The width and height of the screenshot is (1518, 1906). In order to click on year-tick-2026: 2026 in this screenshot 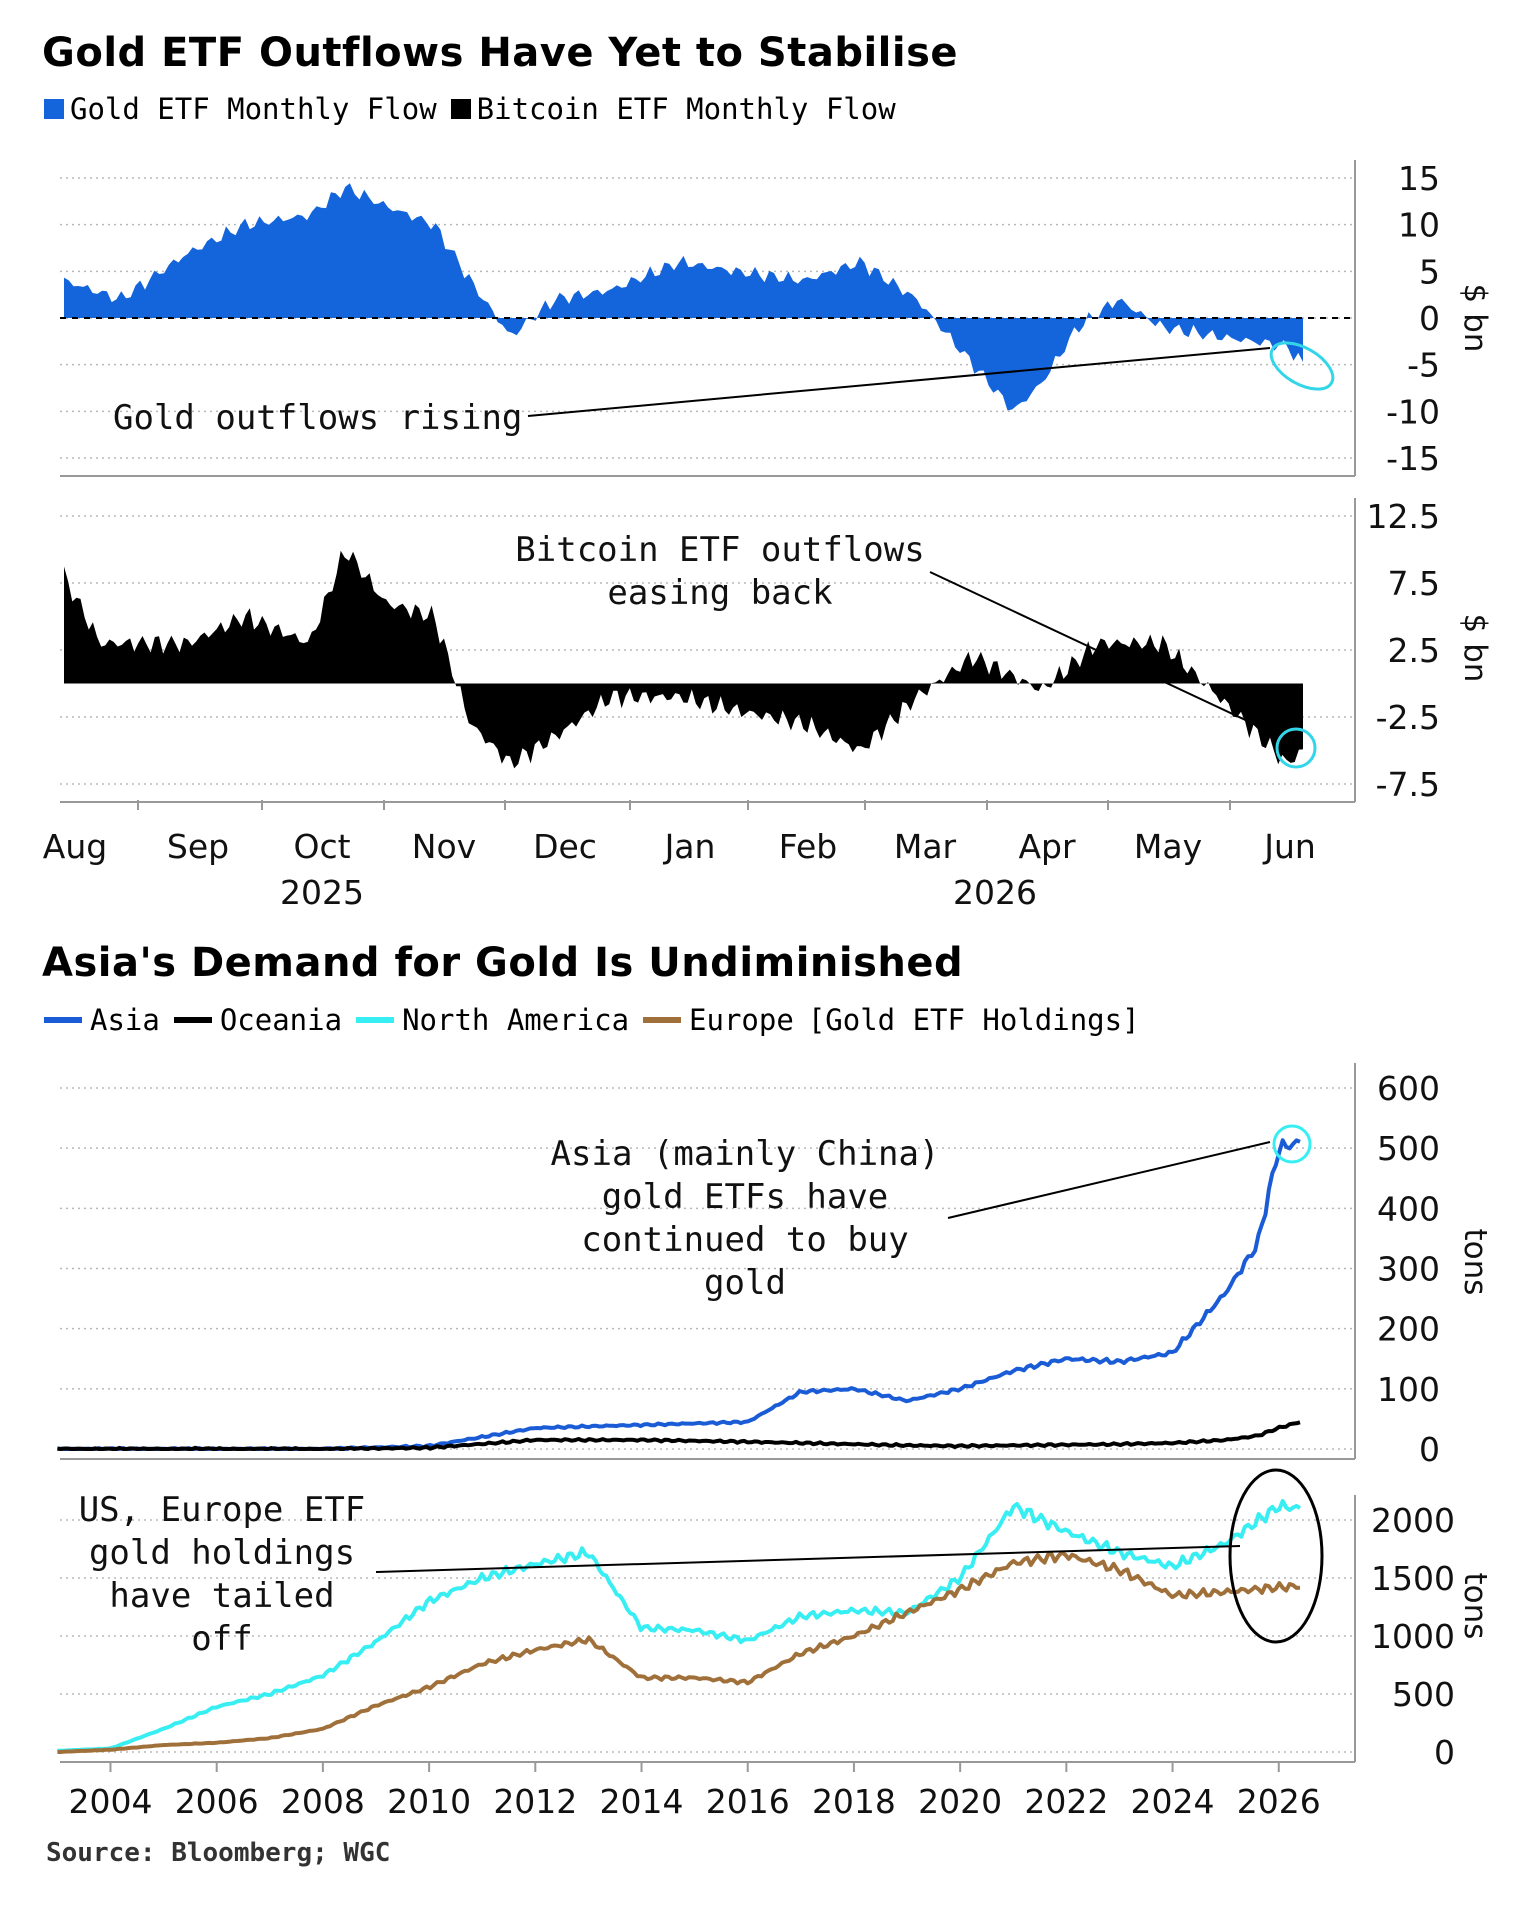, I will do `click(1279, 1801)`.